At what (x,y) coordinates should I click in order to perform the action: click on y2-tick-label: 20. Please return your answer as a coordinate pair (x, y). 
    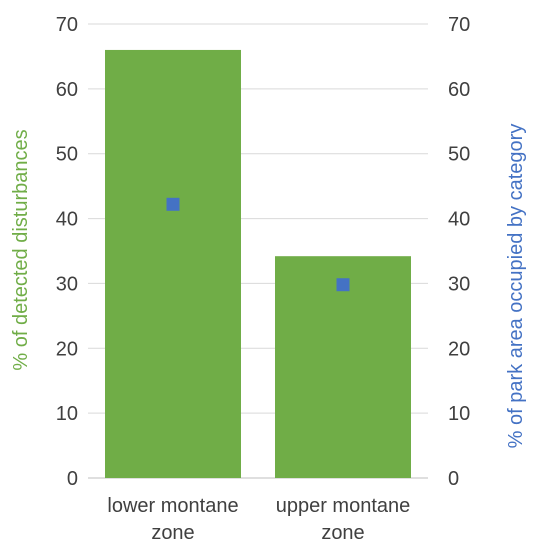
    Looking at the image, I should click on (459, 349).